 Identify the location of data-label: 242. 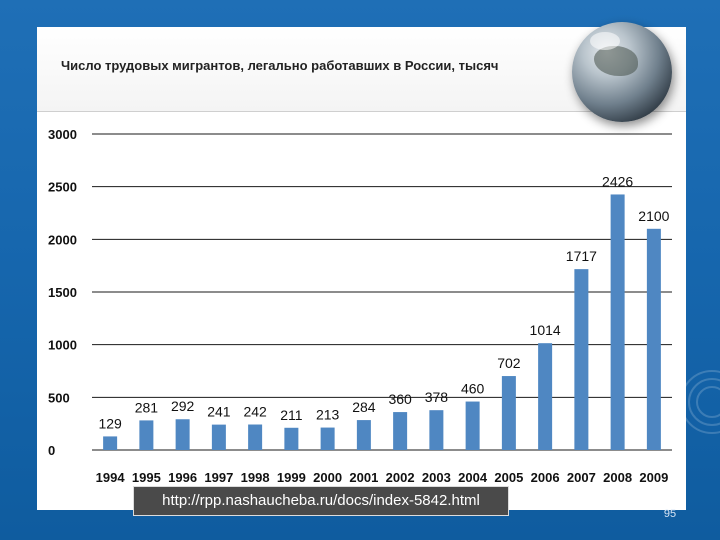
(255, 412).